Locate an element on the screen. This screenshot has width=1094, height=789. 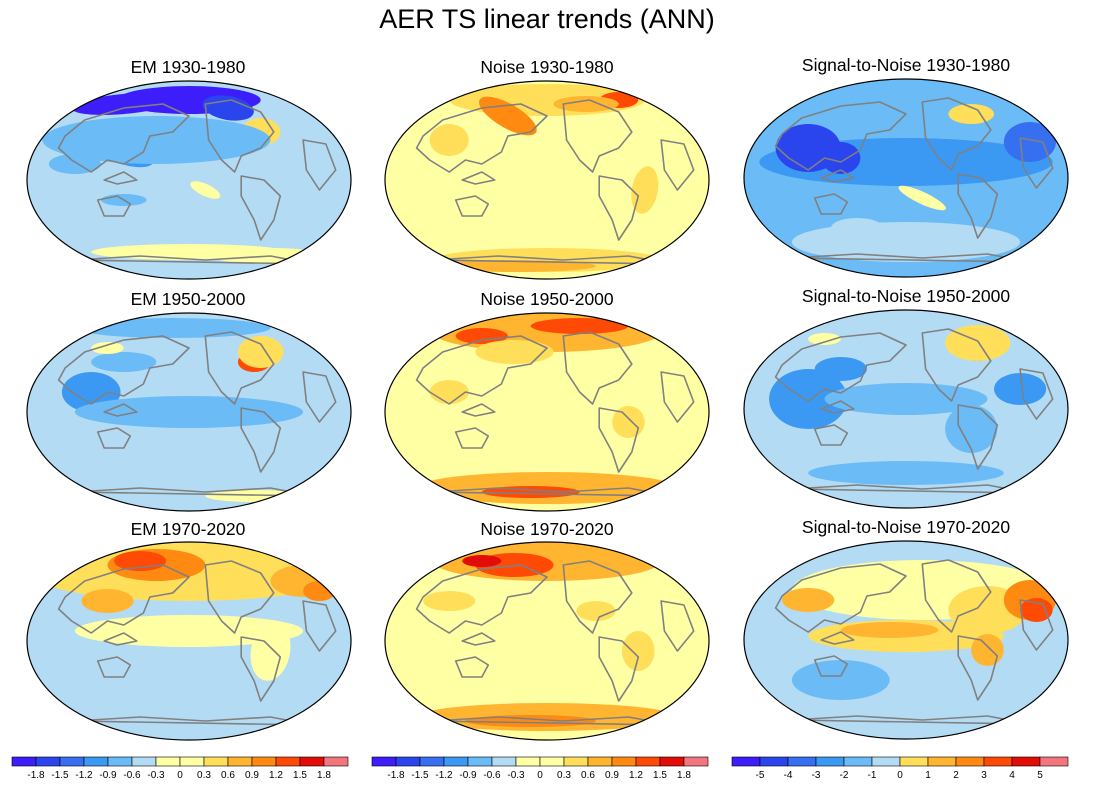
colorbar-tick-label: 3 is located at coordinates (984, 775).